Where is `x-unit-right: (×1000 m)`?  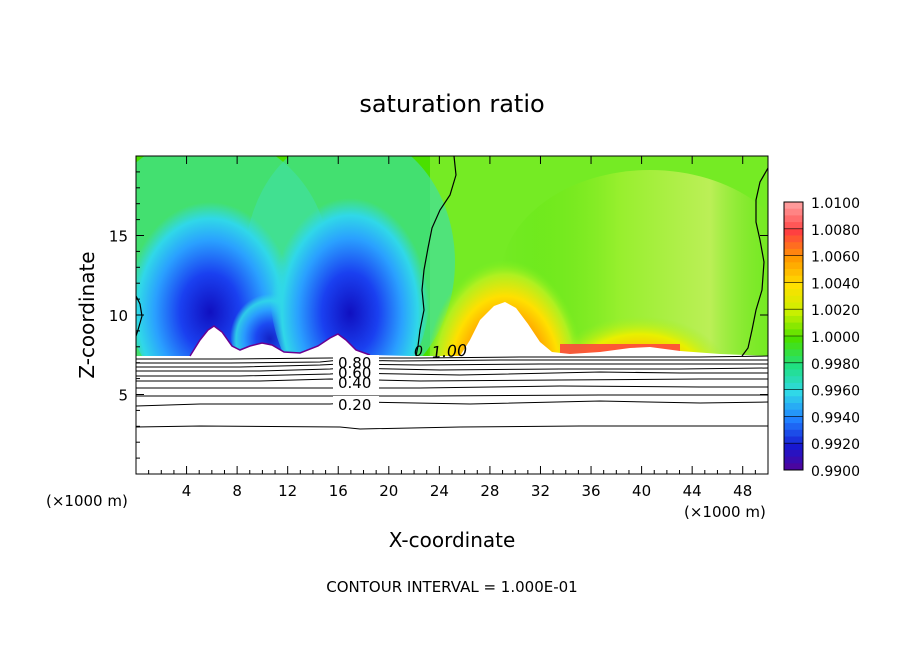 x-unit-right: (×1000 m) is located at coordinates (725, 512).